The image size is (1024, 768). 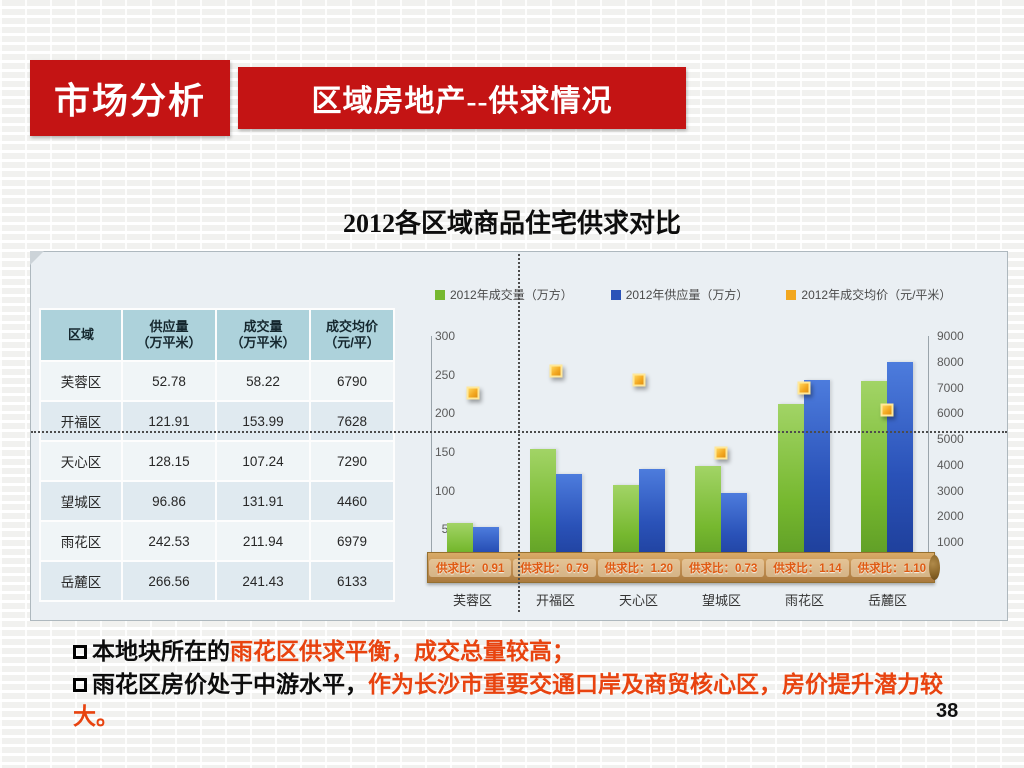 I want to click on chart-legend: 2012年成交量（万方） 2012年供应量（万方） 2012年成交均价（元/平米）, so click(x=693, y=294).